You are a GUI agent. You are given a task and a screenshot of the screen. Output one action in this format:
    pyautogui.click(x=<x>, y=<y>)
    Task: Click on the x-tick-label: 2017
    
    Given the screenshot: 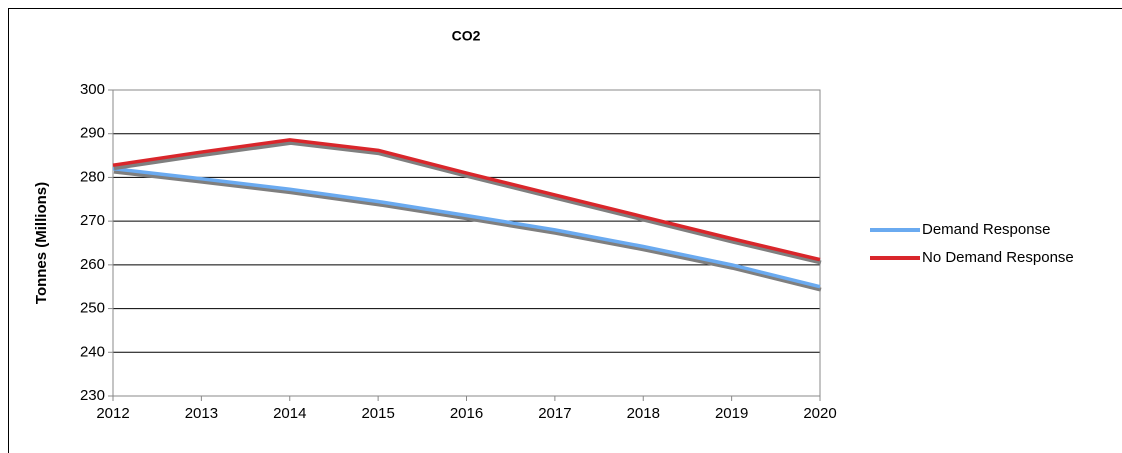 What is the action you would take?
    pyautogui.click(x=554, y=413)
    